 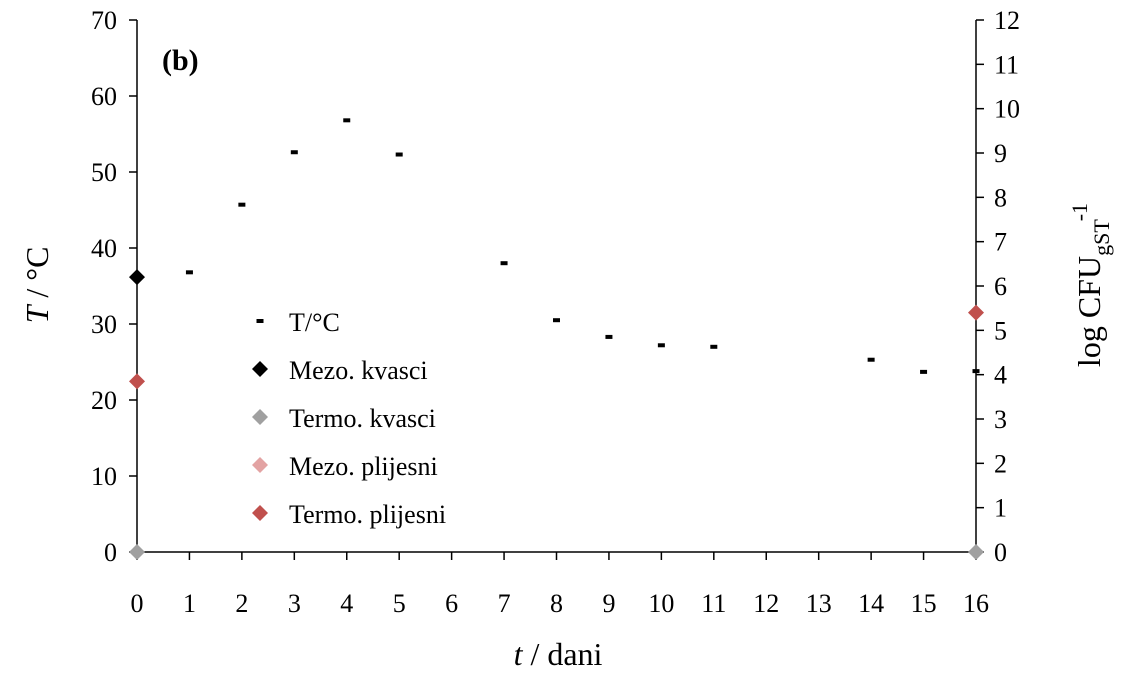 I want to click on right-tick-label: 11, so click(x=1006, y=64).